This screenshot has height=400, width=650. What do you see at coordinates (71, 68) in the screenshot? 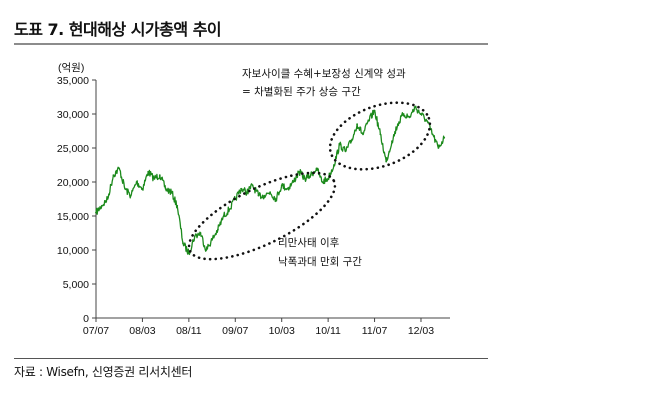
I see `y-axis-unit-label: (억원)` at bounding box center [71, 68].